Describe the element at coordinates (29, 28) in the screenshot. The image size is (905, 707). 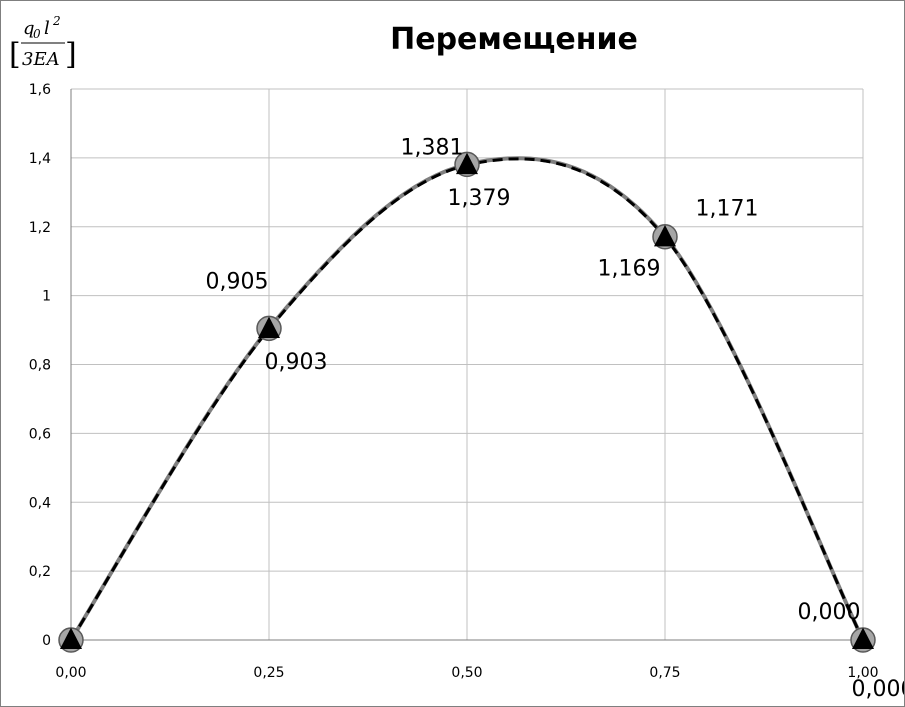
I see `unit-numerator-q: q` at that location.